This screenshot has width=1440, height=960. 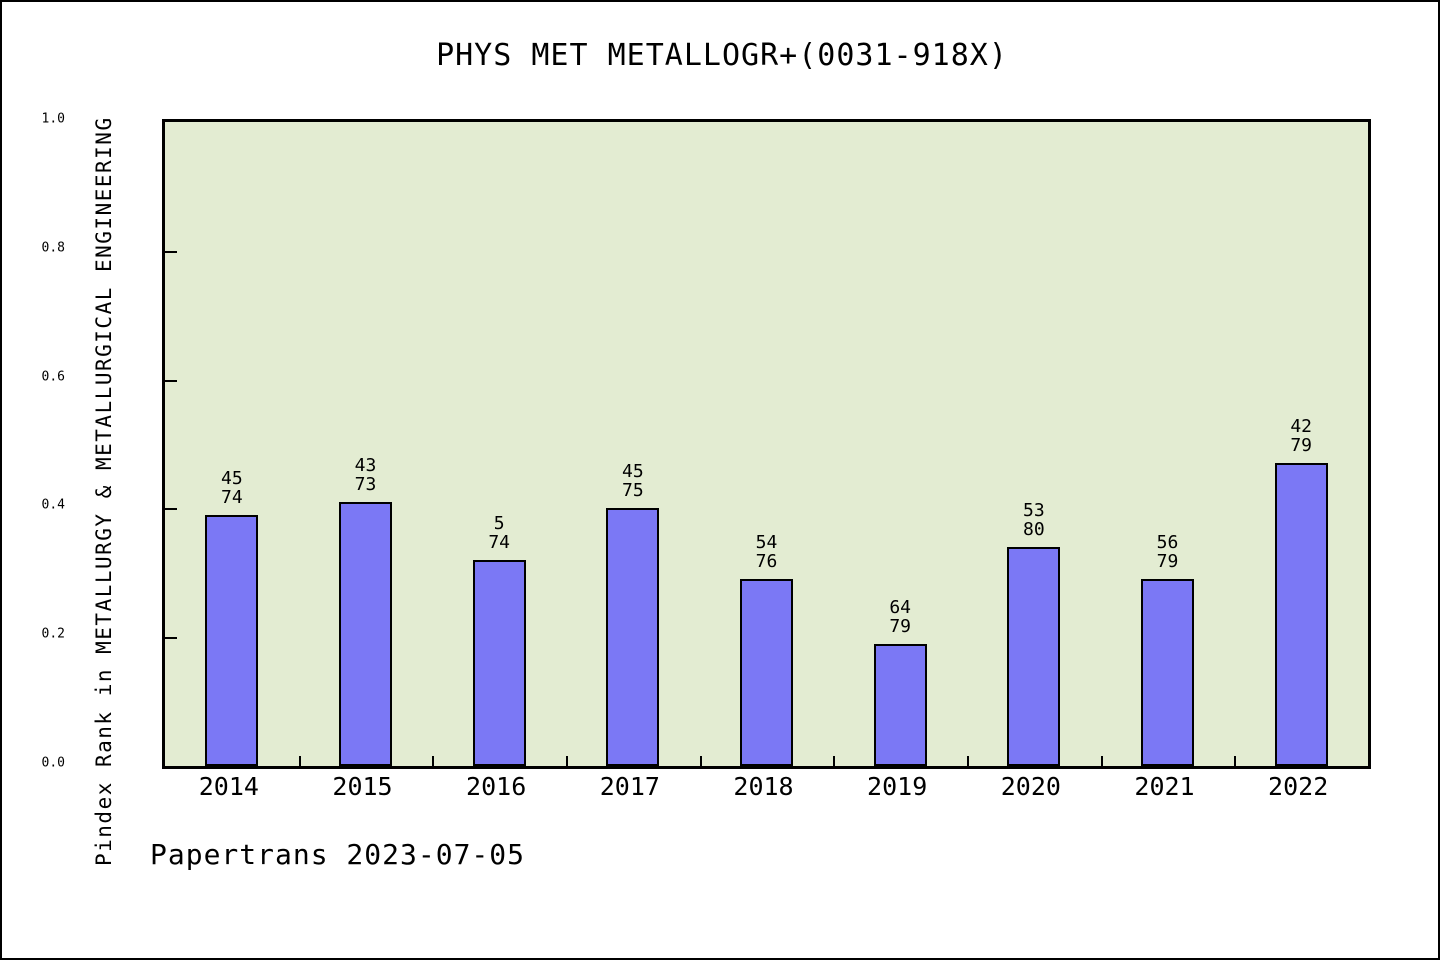 I want to click on bar-2016, so click(x=499, y=662).